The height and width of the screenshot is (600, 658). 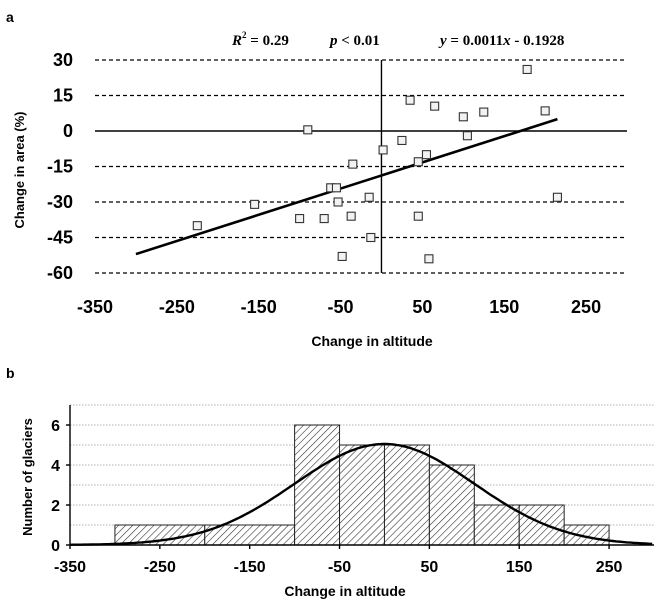 What do you see at coordinates (268, 41) in the screenshot?
I see `r2-value: = 0.29` at bounding box center [268, 41].